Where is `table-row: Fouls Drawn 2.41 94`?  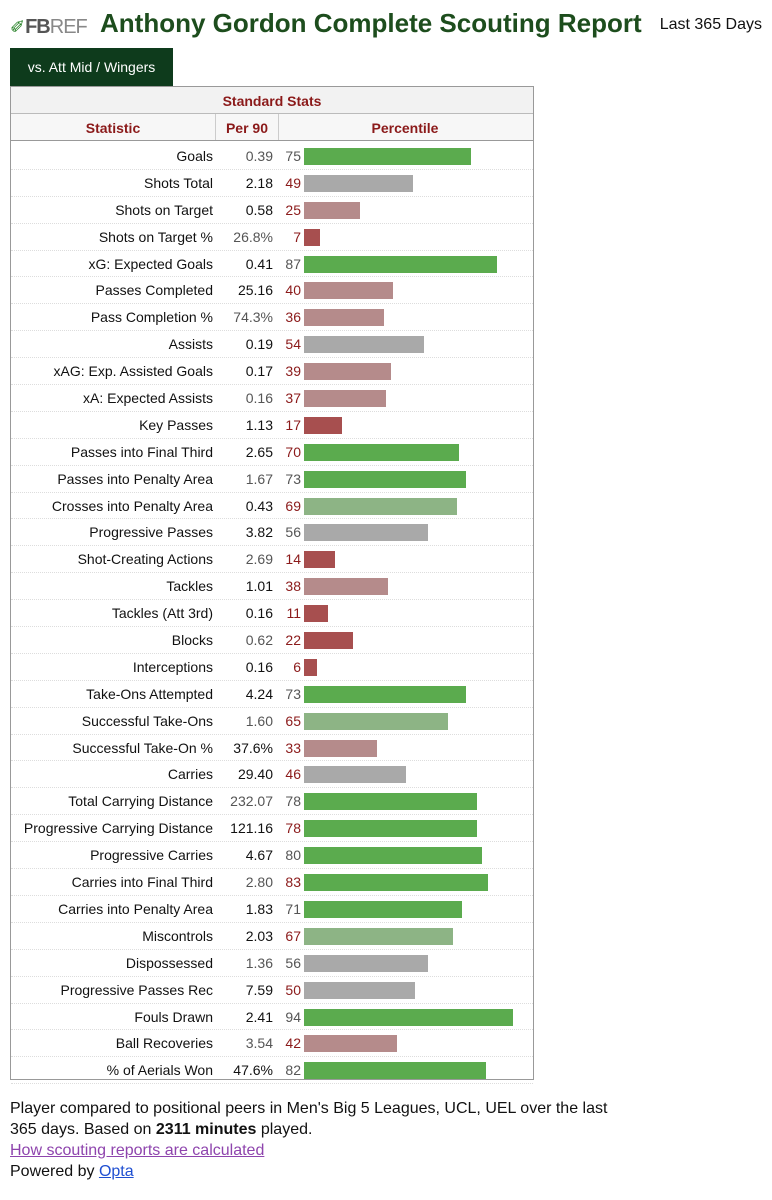 table-row: Fouls Drawn 2.41 94 is located at coordinates (272, 1017).